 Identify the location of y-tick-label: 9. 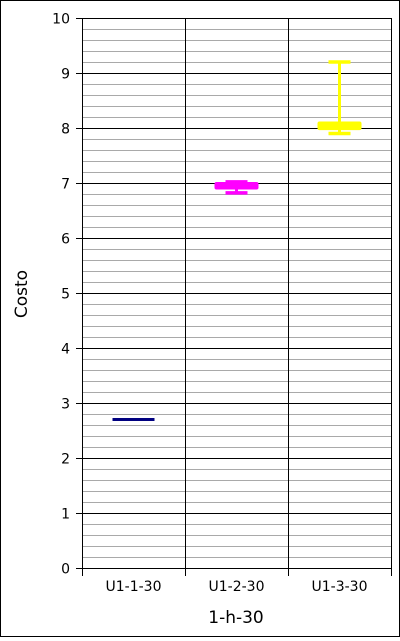
(65, 75).